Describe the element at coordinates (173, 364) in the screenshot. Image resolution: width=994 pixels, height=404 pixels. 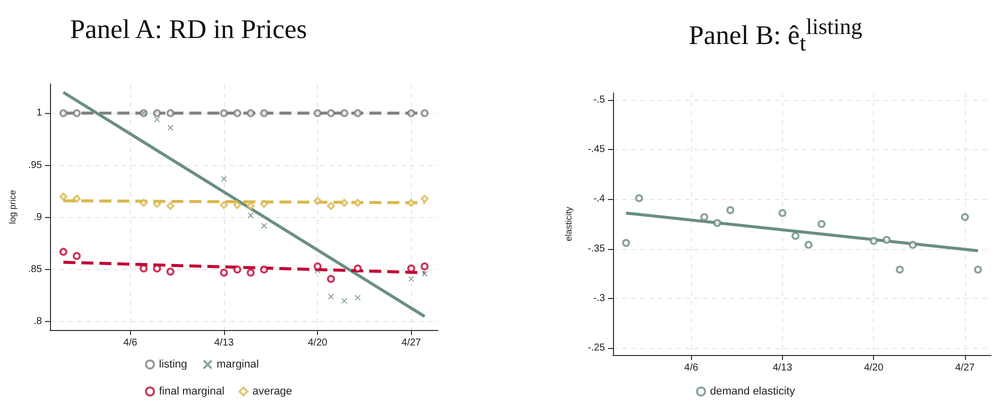
I see `legend-label: listing` at that location.